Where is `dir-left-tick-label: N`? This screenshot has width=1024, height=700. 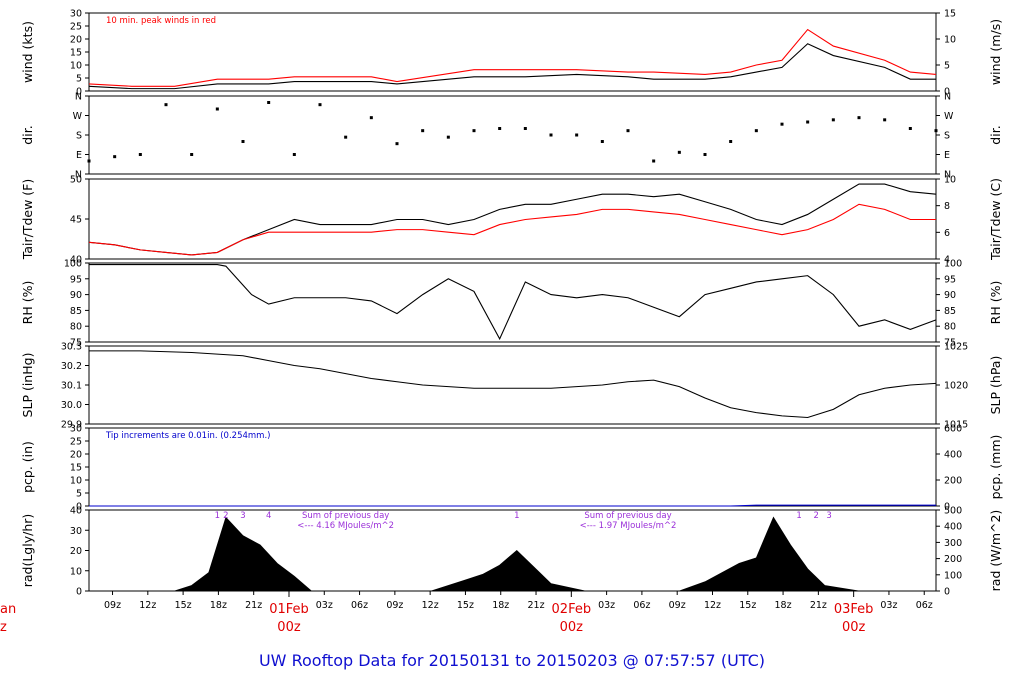
dir-left-tick-label: N is located at coordinates (78, 97).